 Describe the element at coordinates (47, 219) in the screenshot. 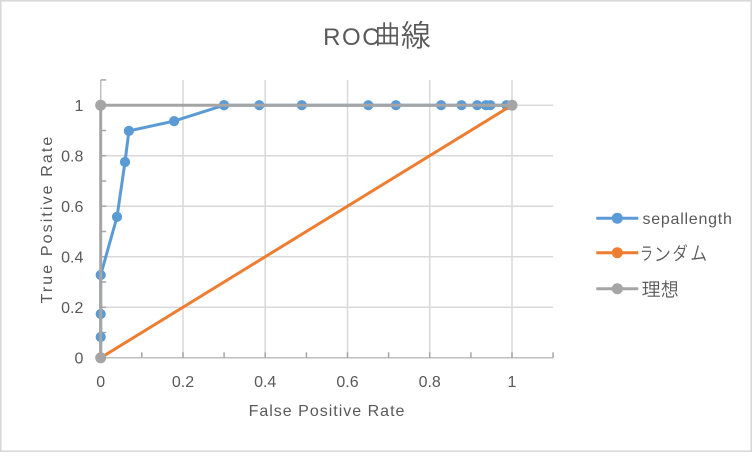

I see `svg-text: True Positive Rate` at that location.